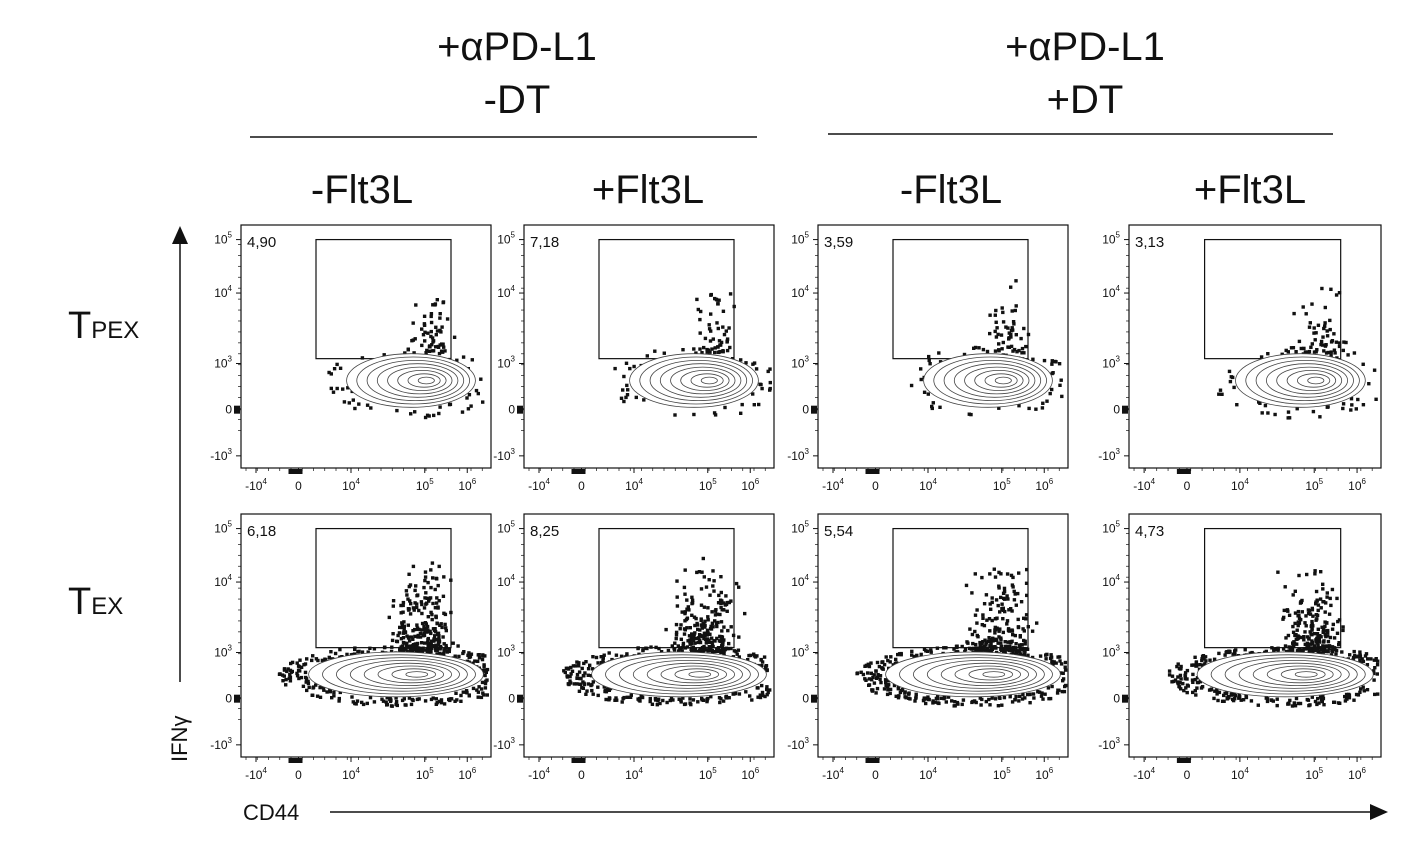 The image size is (1415, 847). I want to click on y-tick-label: -103, so click(798, 455).